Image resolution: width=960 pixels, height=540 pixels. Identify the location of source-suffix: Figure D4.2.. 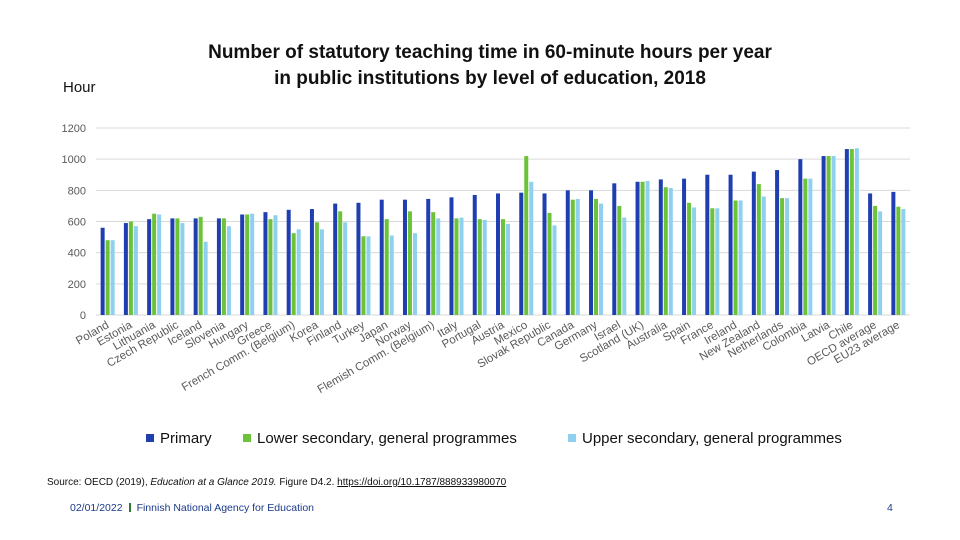
(307, 482).